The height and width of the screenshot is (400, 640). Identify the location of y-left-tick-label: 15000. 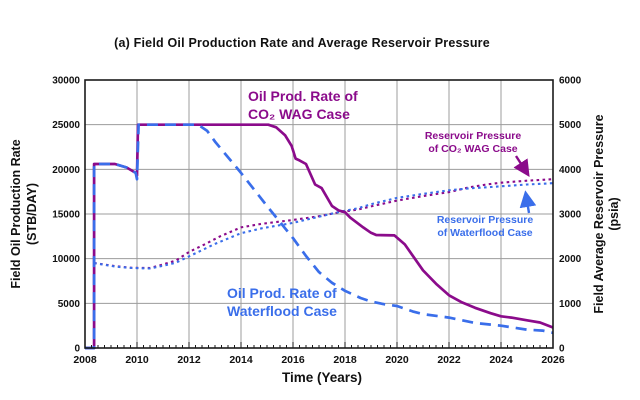
(66, 215).